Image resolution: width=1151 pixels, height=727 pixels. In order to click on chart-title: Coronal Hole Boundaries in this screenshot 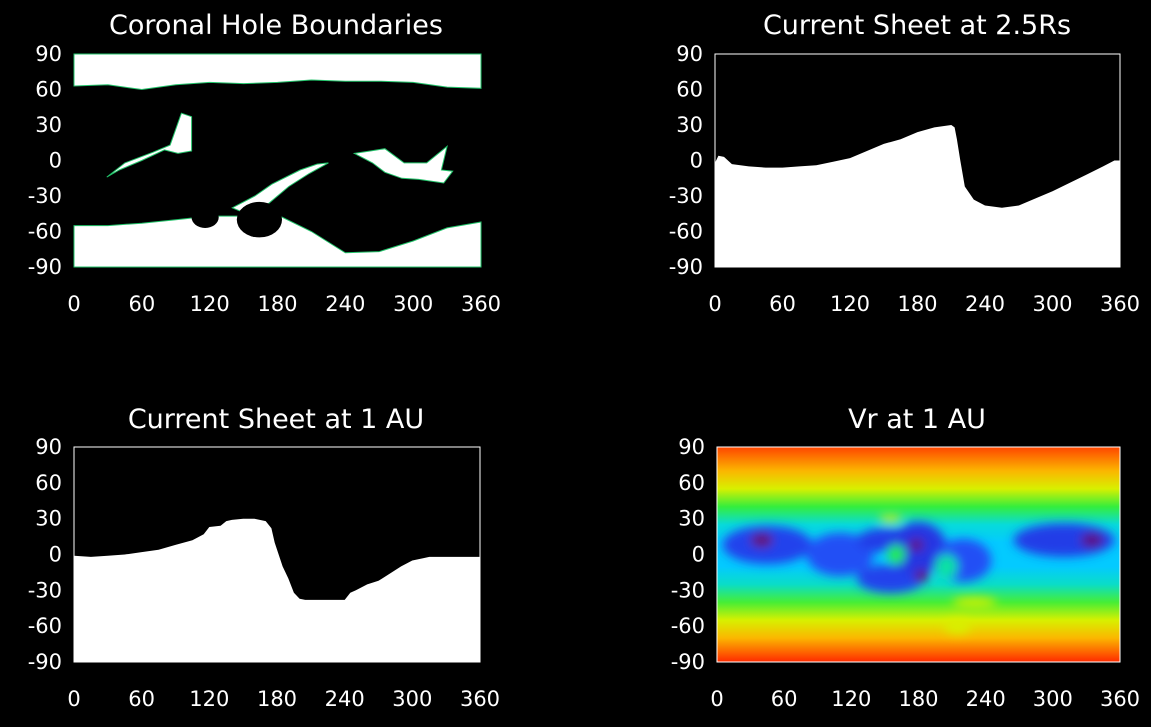, I will do `click(276, 25)`.